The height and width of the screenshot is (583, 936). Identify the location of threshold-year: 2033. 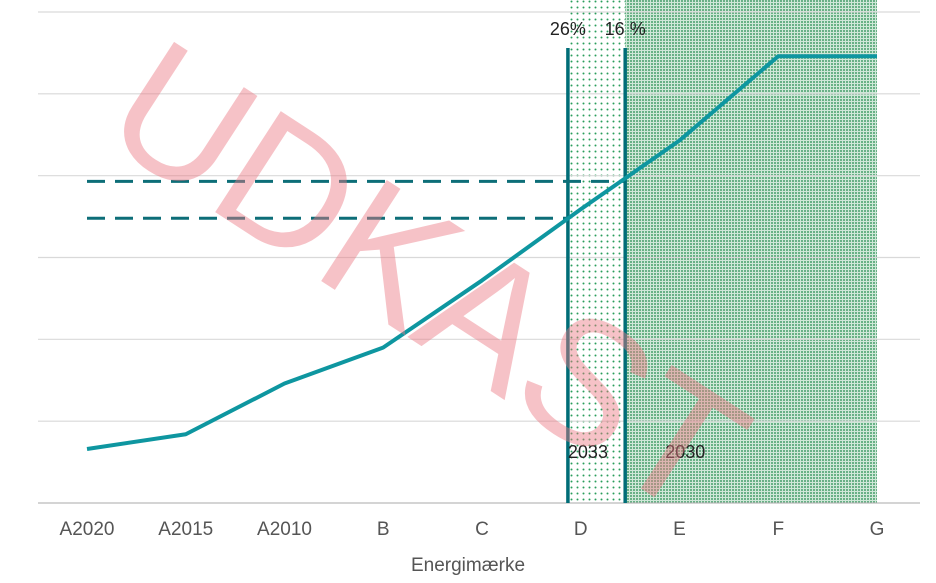
(588, 452).